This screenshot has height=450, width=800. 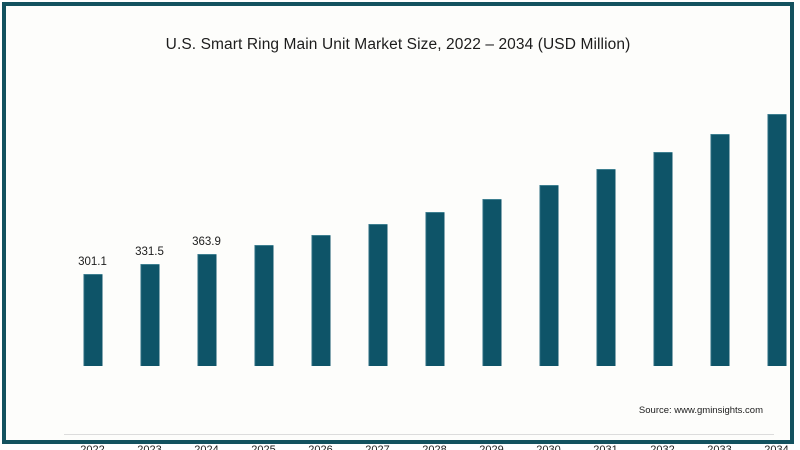 I want to click on bar-value-label: 363.9, so click(x=206, y=242).